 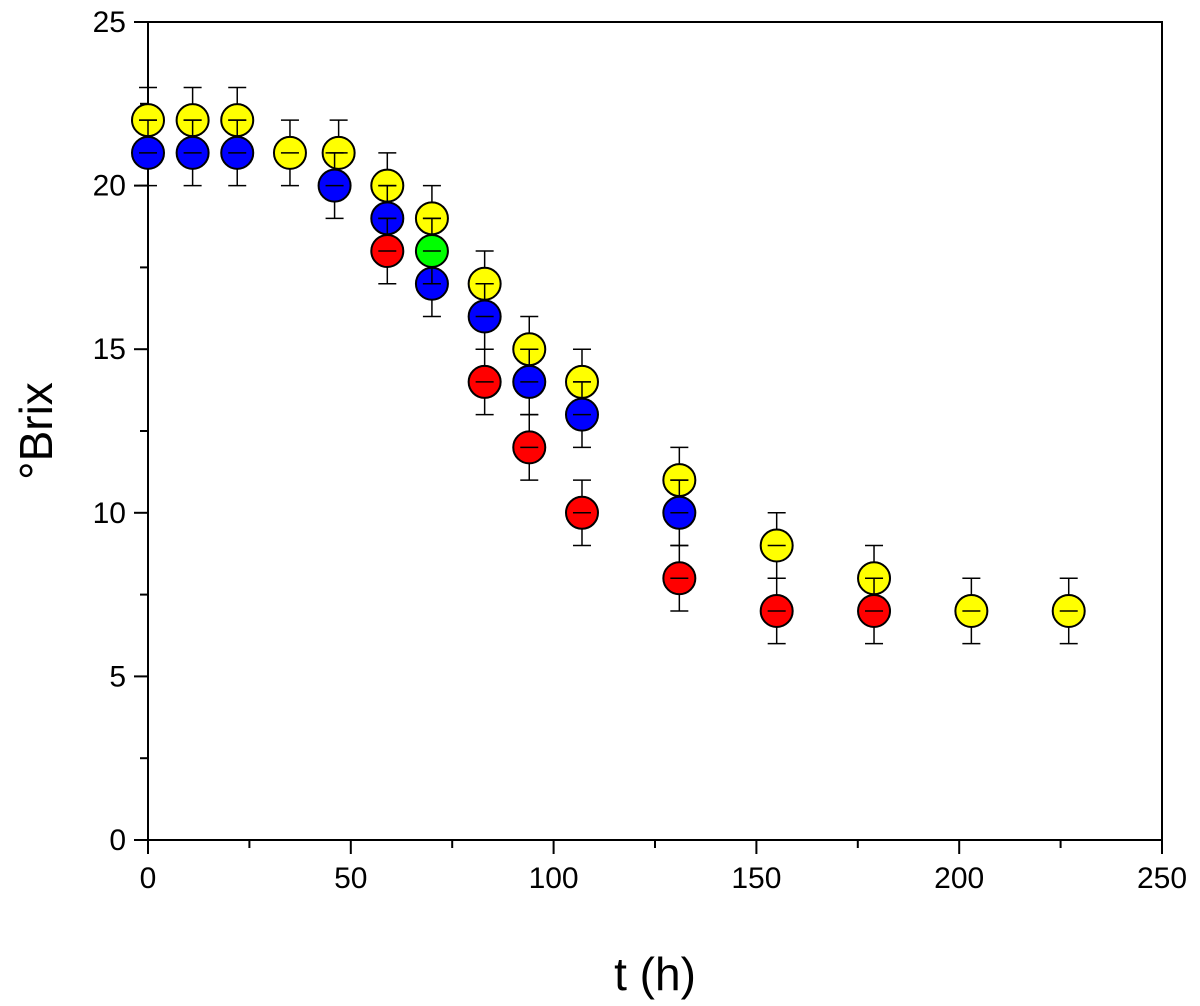 I want to click on x-tick-label: 250, so click(x=1162, y=878).